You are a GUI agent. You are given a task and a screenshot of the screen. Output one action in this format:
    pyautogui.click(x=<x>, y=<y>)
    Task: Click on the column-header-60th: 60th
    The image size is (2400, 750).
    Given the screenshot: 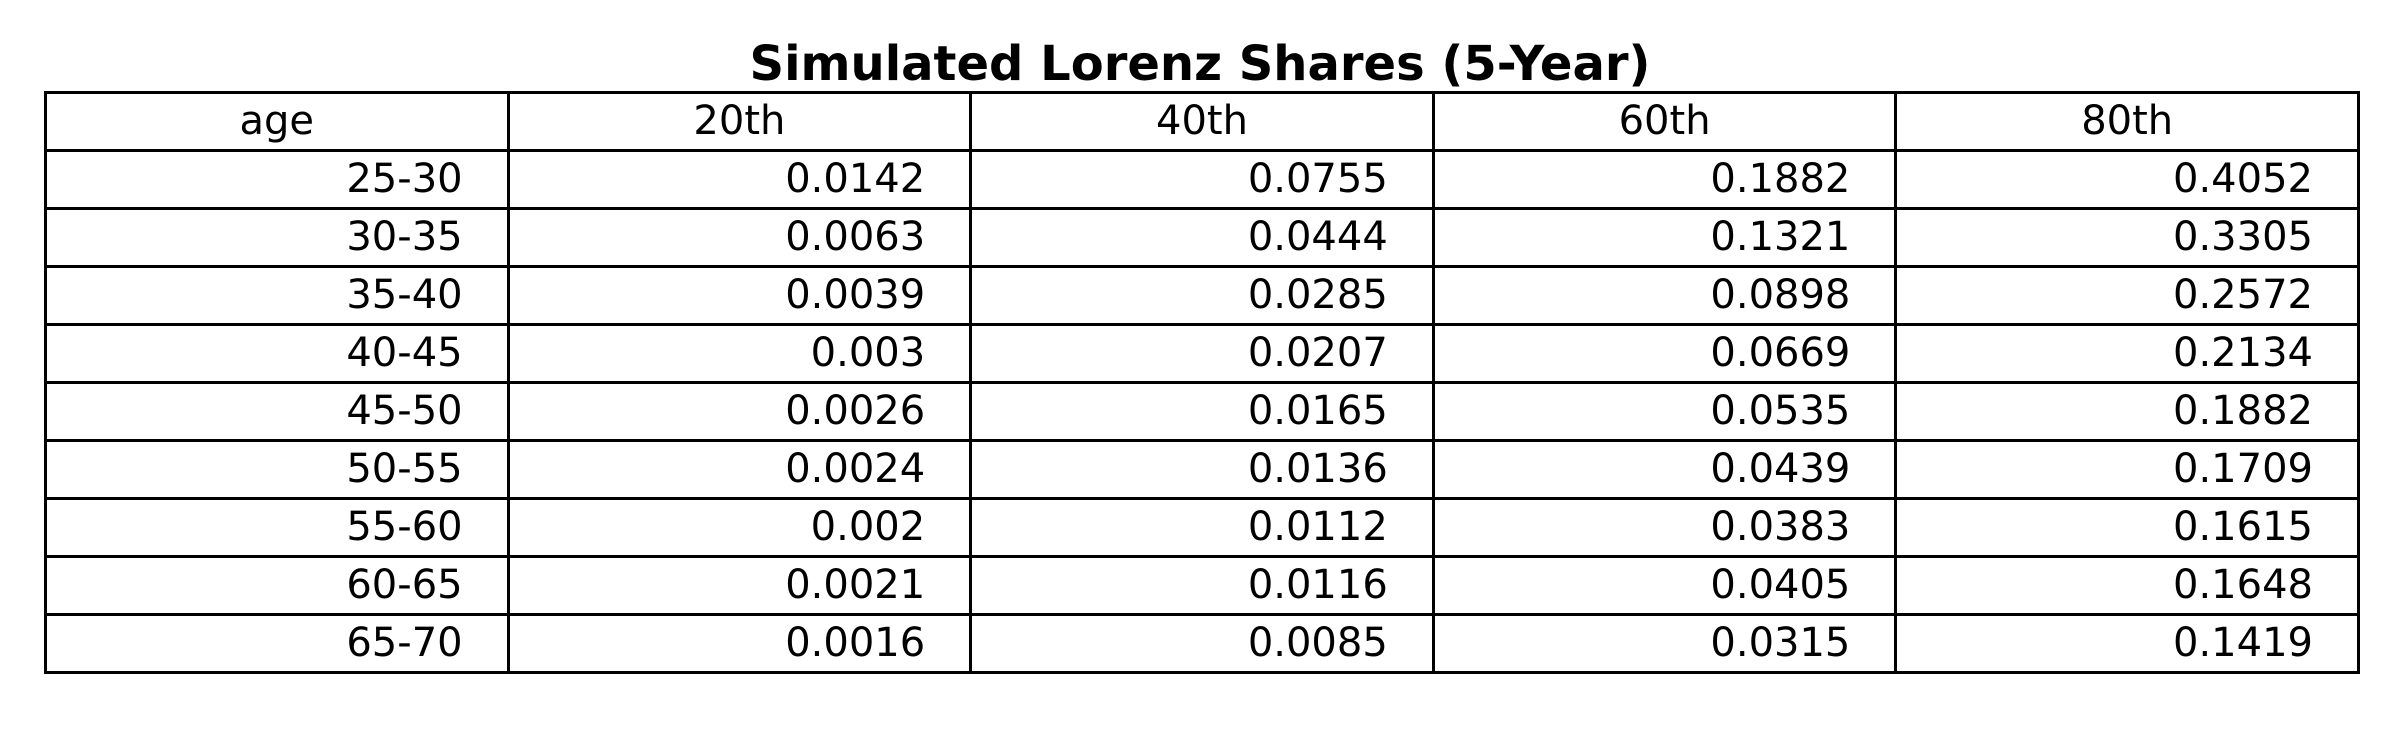 What is the action you would take?
    pyautogui.click(x=1664, y=121)
    